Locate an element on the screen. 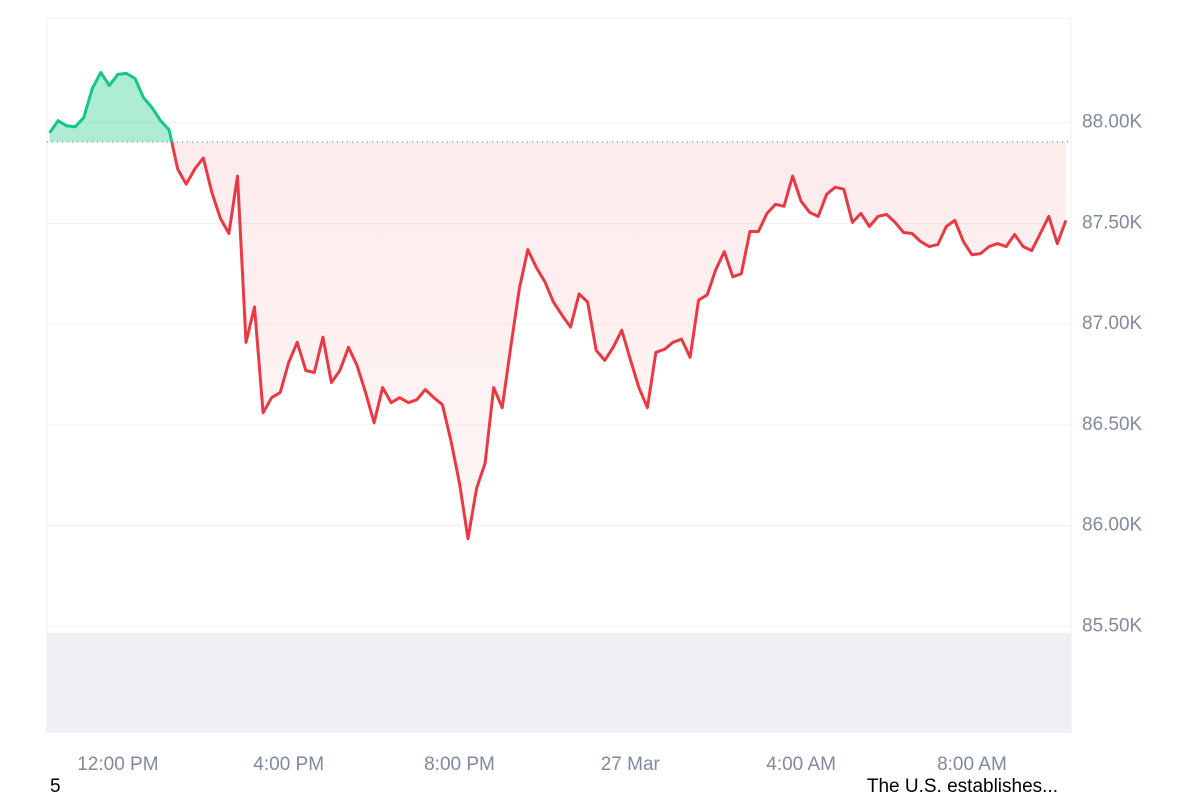 The height and width of the screenshot is (800, 1200). x-tick-label: 27 Mar is located at coordinates (631, 764).